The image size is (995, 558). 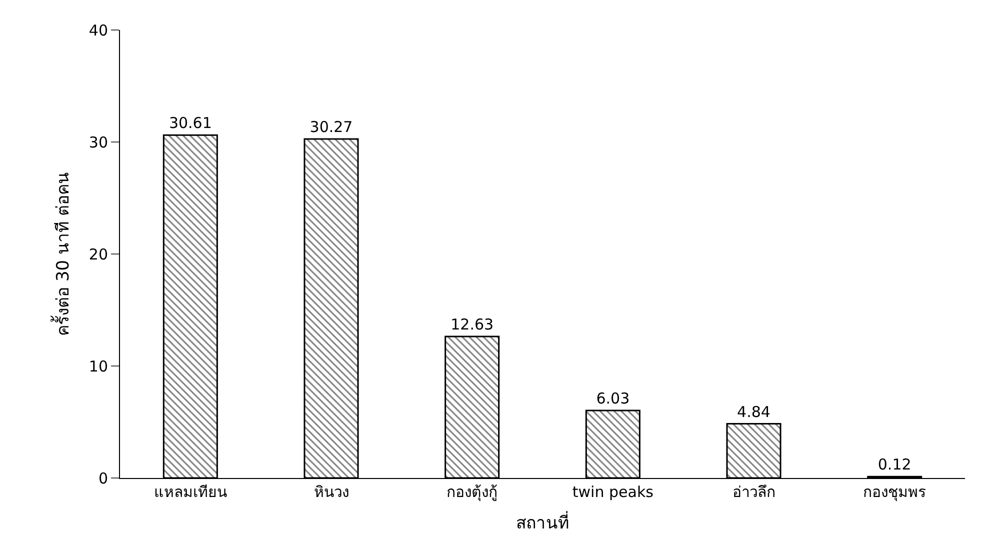 What do you see at coordinates (895, 465) in the screenshot?
I see `data-label: 0.12` at bounding box center [895, 465].